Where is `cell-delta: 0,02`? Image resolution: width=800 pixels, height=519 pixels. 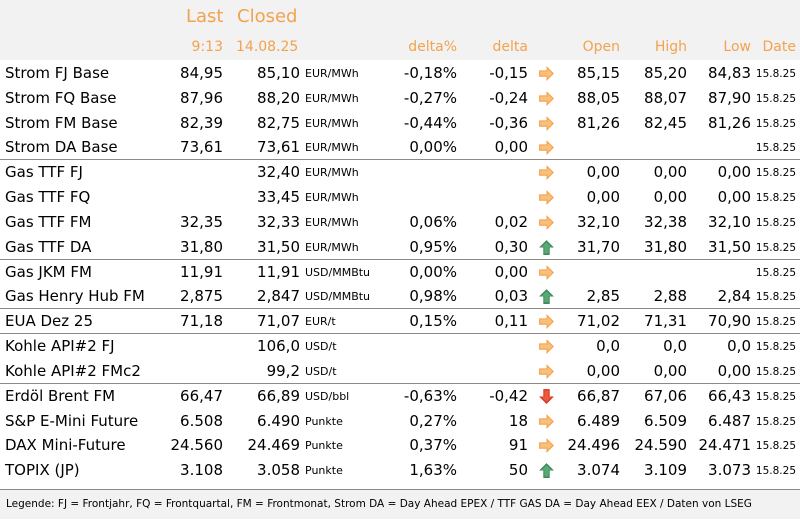
cell-delta: 0,02 is located at coordinates (511, 221).